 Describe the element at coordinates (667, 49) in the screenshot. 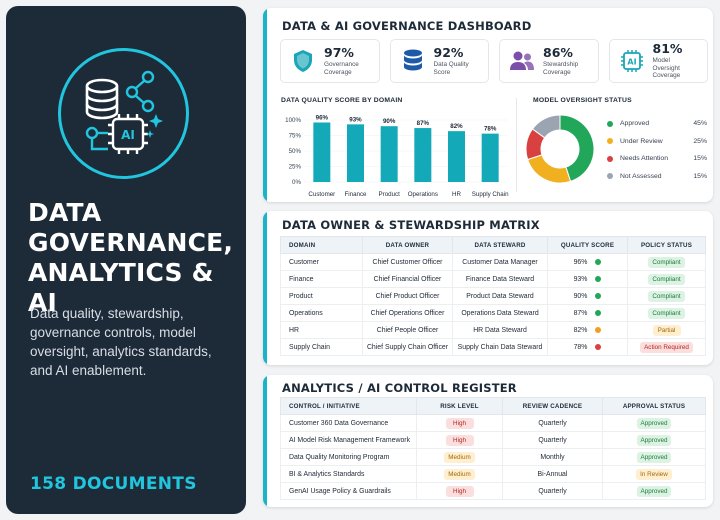

I see `kpi-value: 81%` at that location.